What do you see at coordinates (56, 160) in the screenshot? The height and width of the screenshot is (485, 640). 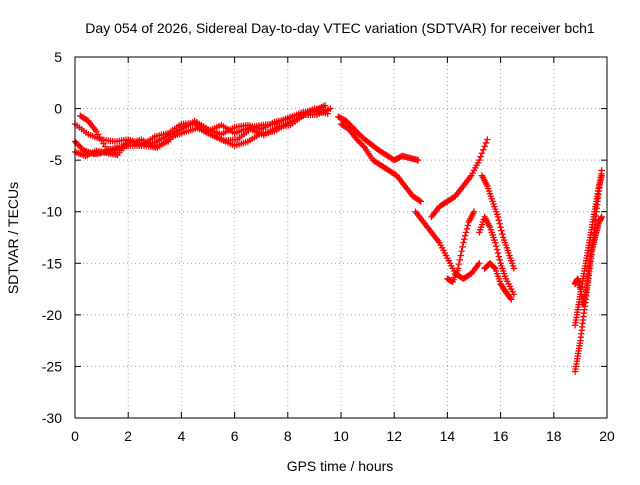 I see `y-tick-label-2: -5` at bounding box center [56, 160].